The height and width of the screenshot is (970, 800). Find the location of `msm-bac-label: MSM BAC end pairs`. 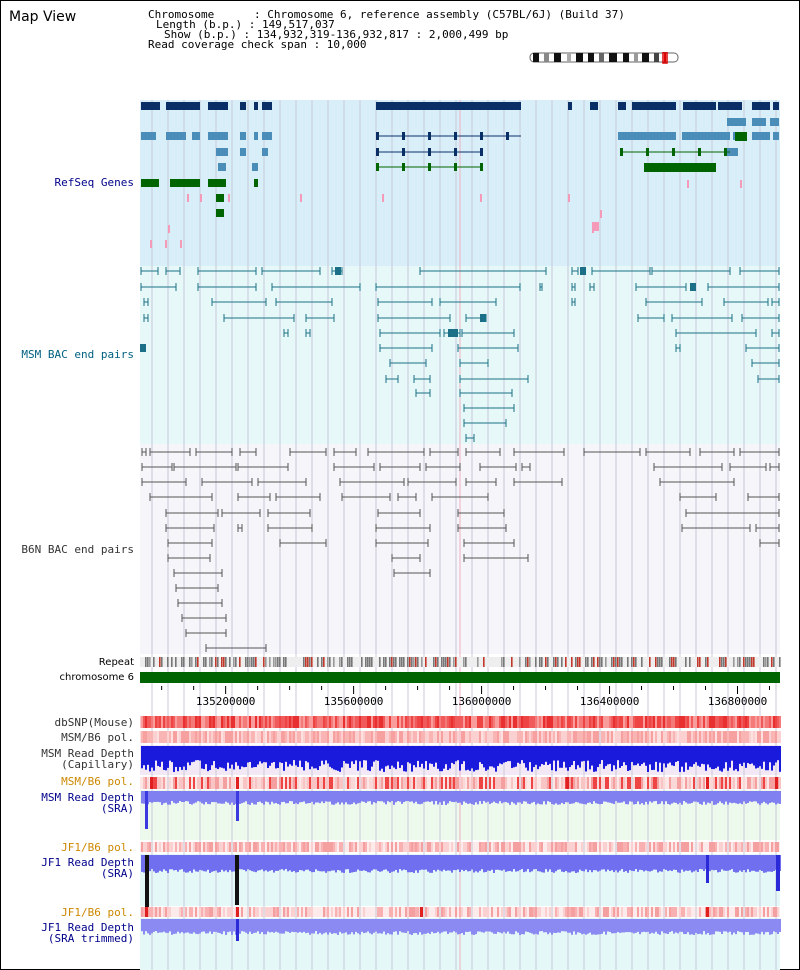

msm-bac-label: MSM BAC end pairs is located at coordinates (77, 354).